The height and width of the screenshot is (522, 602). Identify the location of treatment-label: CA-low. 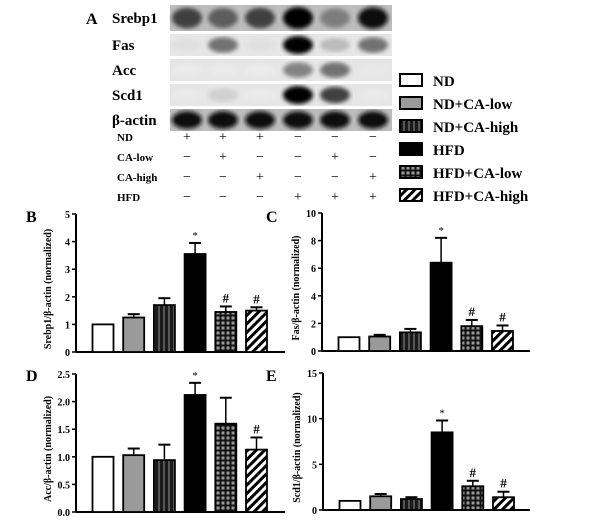
(135, 158).